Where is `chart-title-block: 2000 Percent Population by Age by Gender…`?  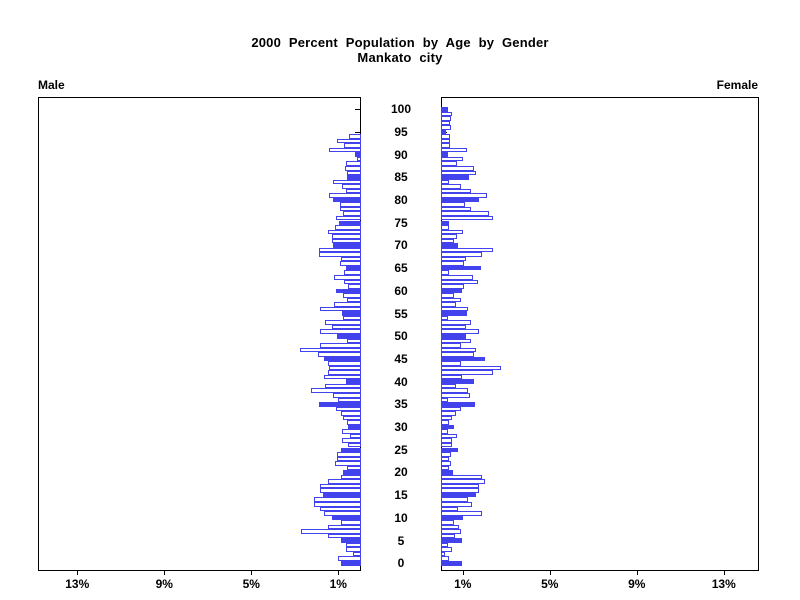
chart-title-block: 2000 Percent Population by Age by Gender… is located at coordinates (400, 50).